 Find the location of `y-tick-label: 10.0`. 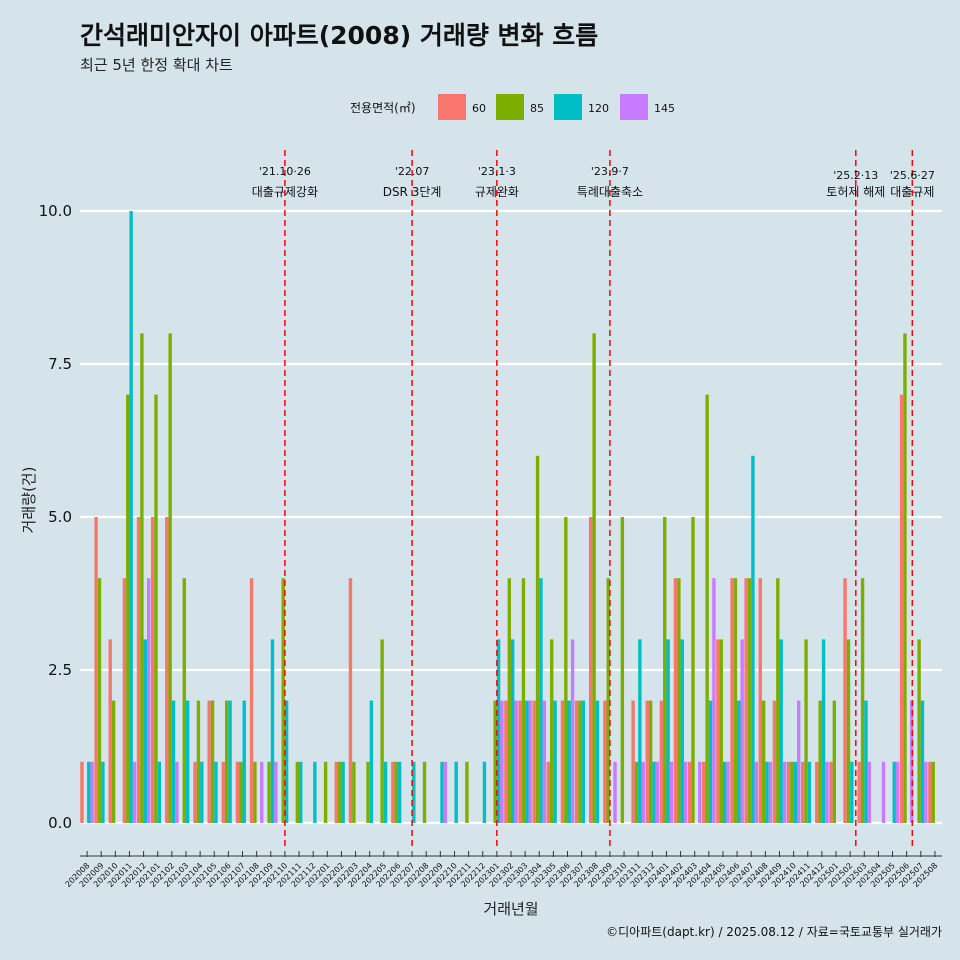

y-tick-label: 10.0 is located at coordinates (55, 211).